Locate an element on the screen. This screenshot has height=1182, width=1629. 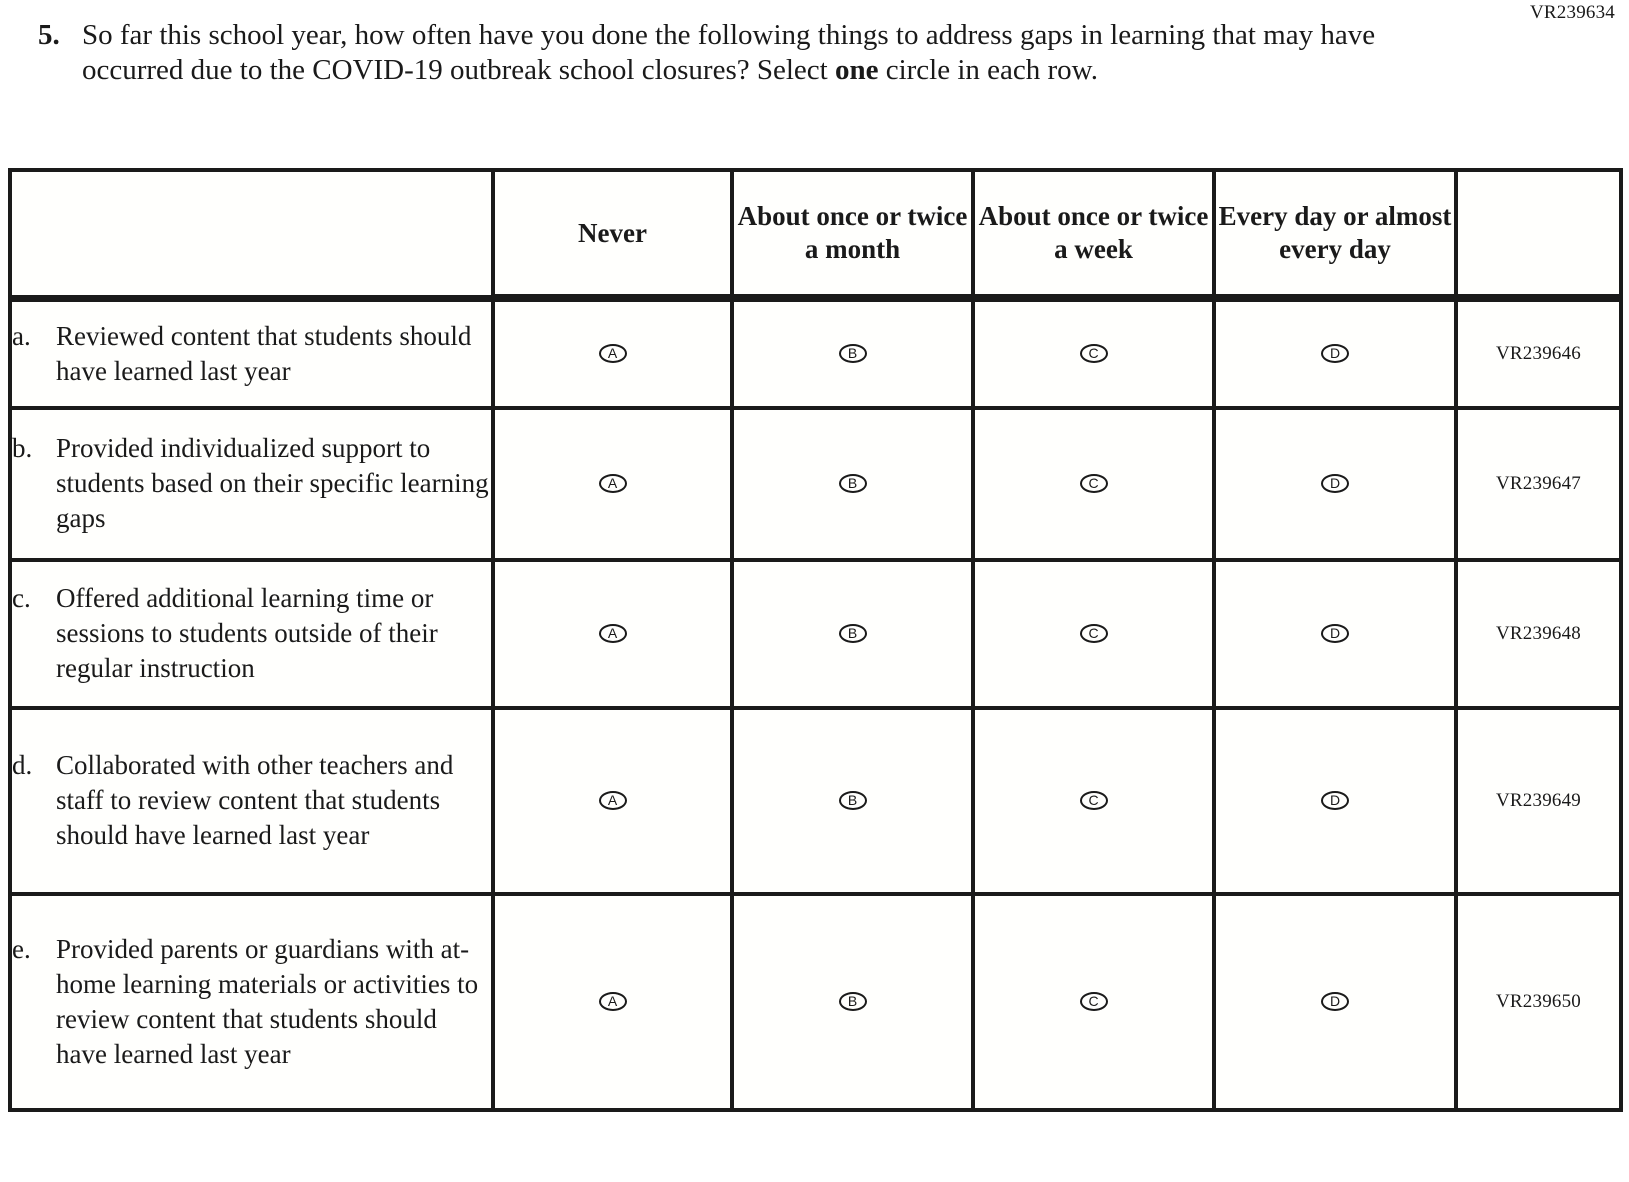
radio-bubble-d-A: A is located at coordinates (612, 800).